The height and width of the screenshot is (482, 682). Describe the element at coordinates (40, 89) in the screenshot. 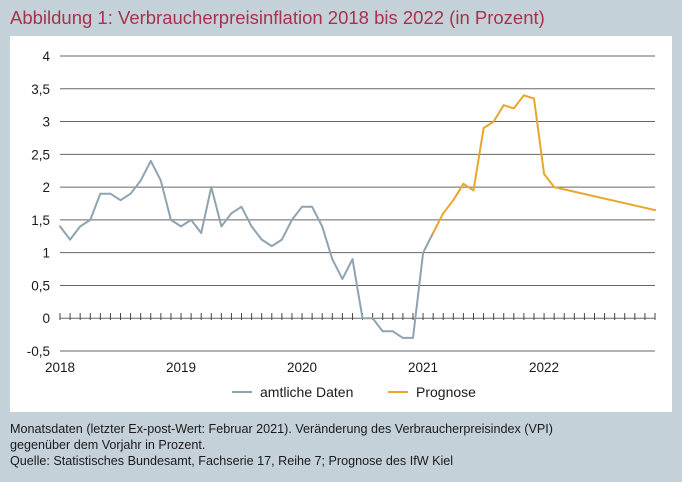

I see `y-tick-label: 3,5` at that location.